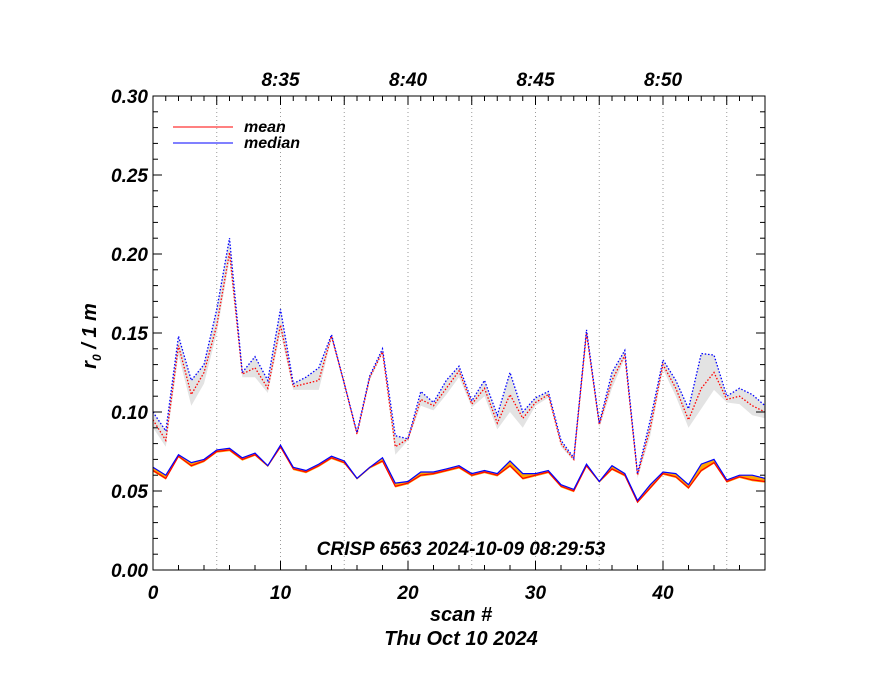  What do you see at coordinates (461, 615) in the screenshot?
I see `x-axis-title: scan #` at bounding box center [461, 615].